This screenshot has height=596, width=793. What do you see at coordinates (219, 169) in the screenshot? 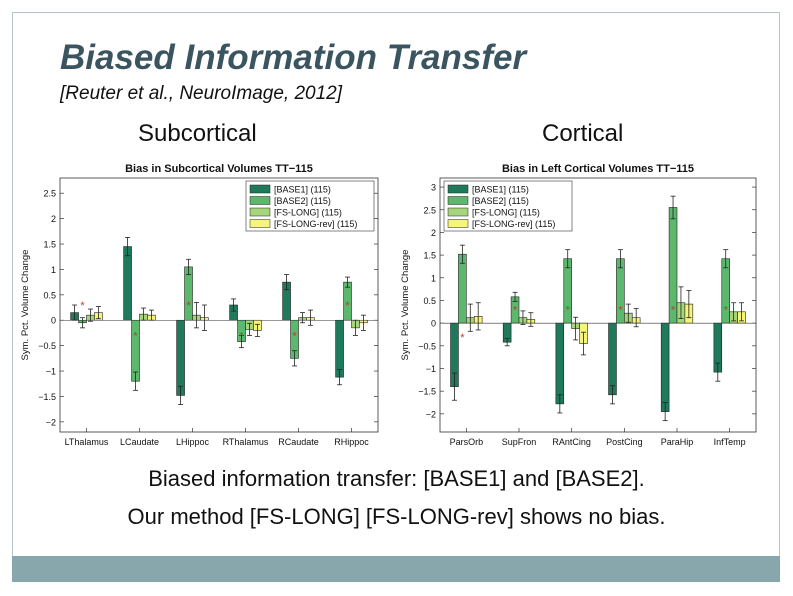
I see `chart-title: Bias in Subcortical Volumes TT−115` at bounding box center [219, 169].